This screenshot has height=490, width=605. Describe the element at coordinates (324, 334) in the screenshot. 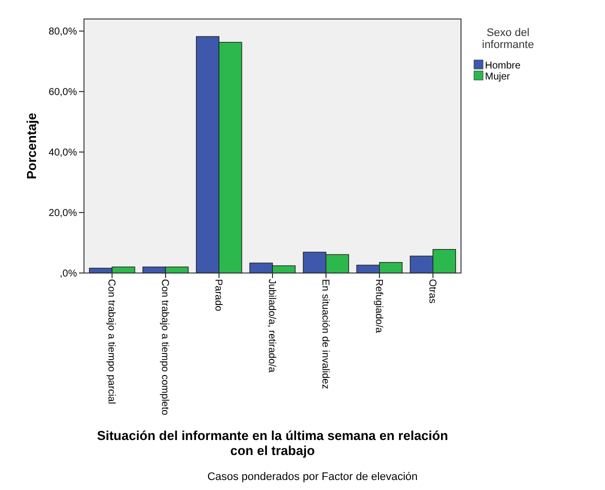

I see `x-tick-label: En situación de invalidez` at that location.